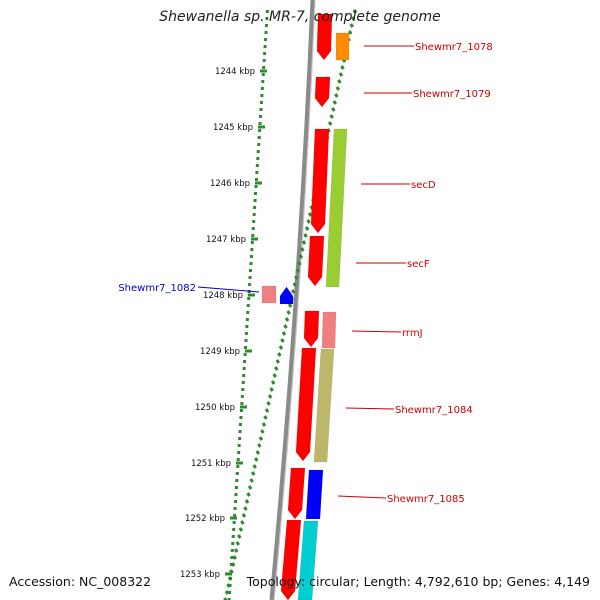 This screenshot has height=600, width=600. Describe the element at coordinates (230, 184) in the screenshot. I see `kbp-tick-label: 1246 kbp` at that location.